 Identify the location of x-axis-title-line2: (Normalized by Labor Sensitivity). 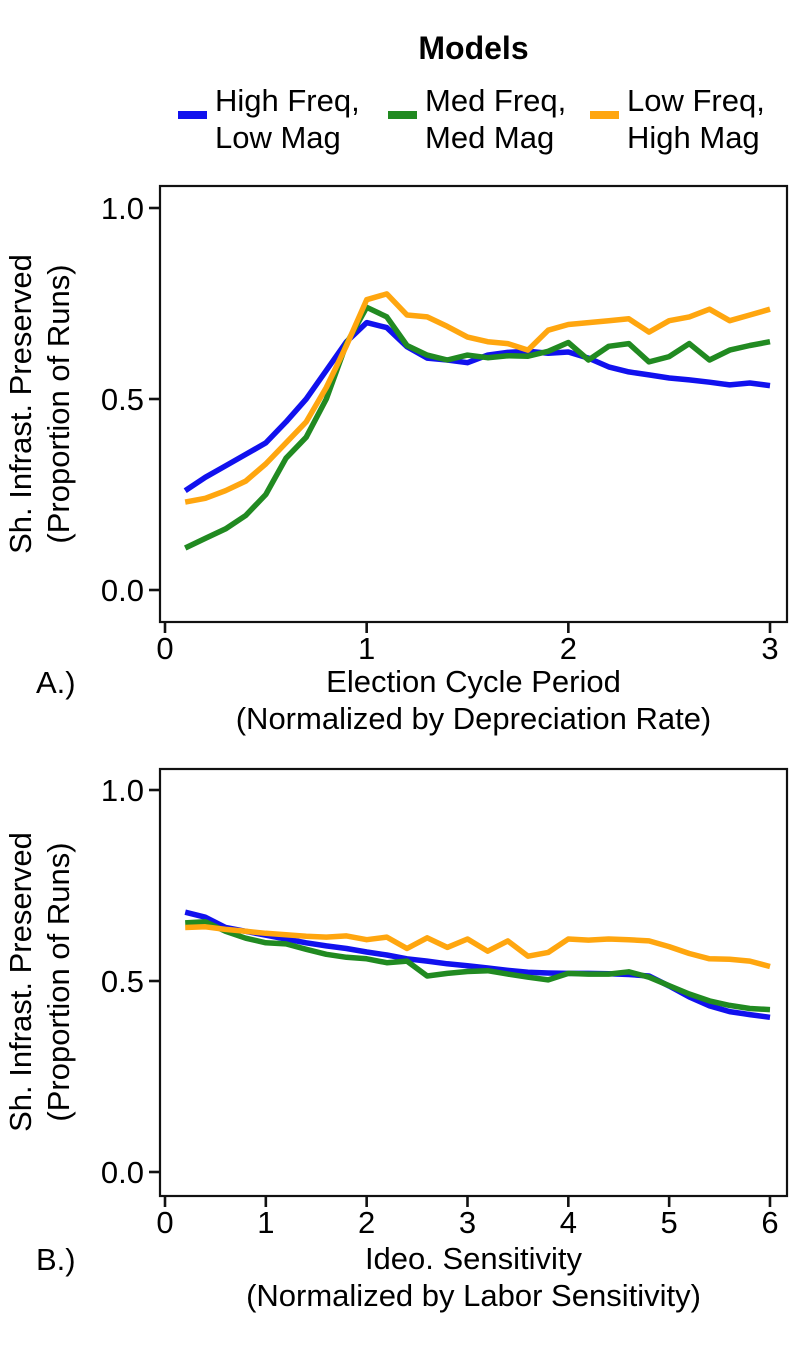
(473, 1295).